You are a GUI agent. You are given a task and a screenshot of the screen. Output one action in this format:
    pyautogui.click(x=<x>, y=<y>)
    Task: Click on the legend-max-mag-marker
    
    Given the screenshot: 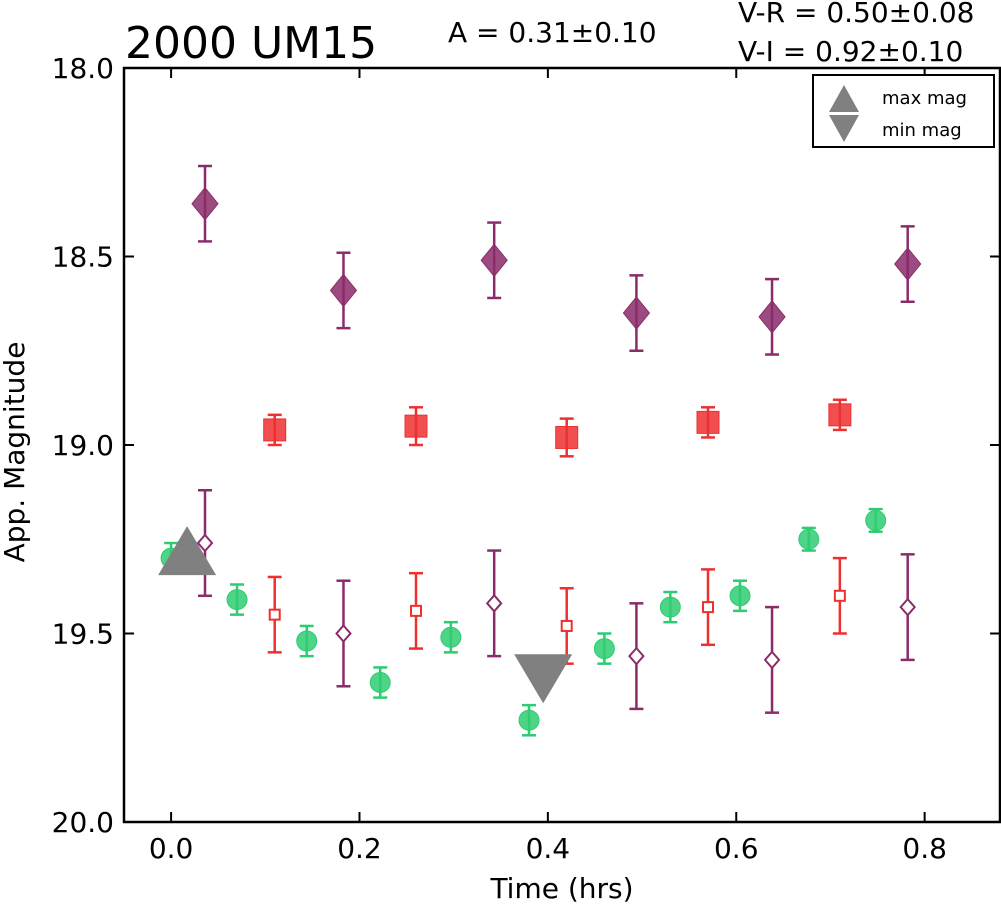 What is the action you would take?
    pyautogui.click(x=844, y=98)
    